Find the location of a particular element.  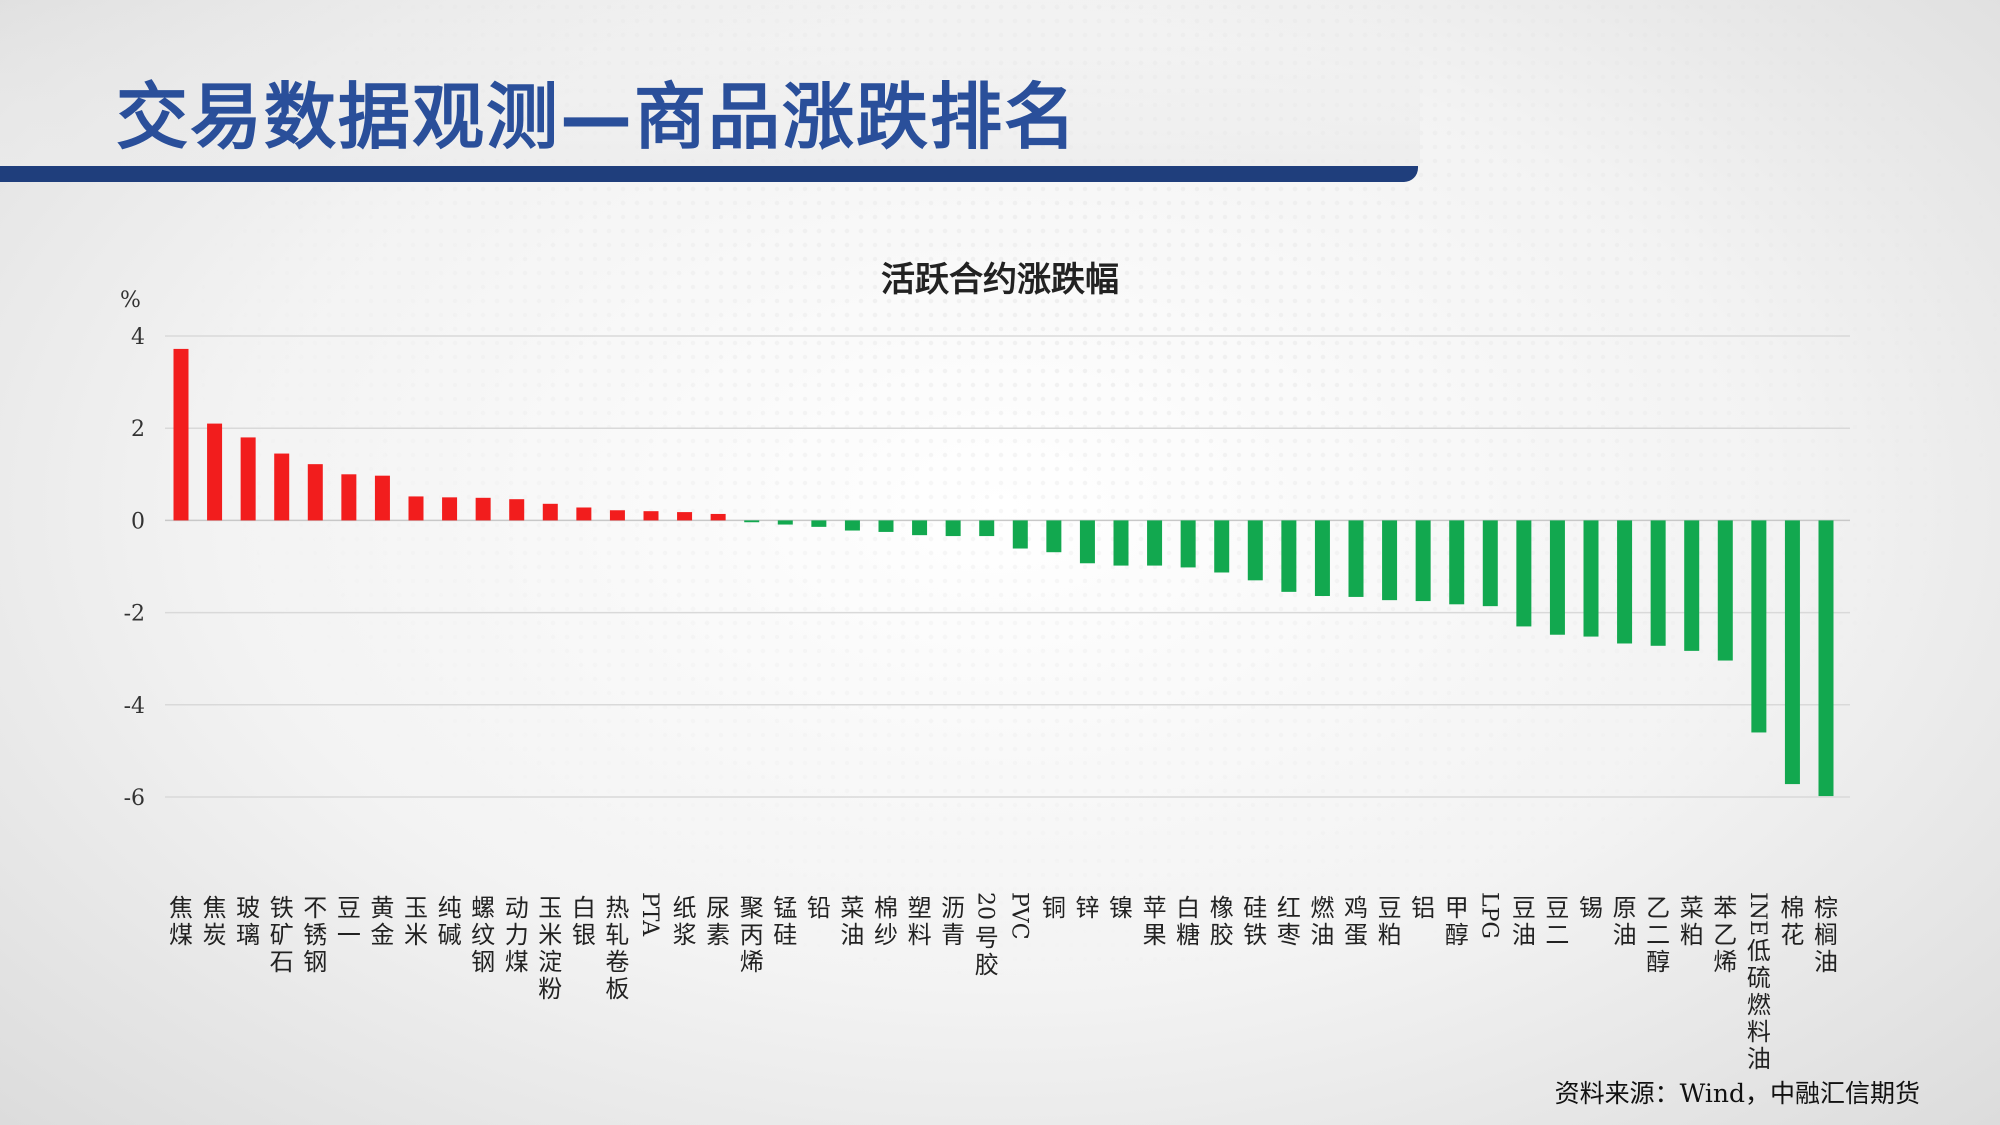

svg-text: 烯 is located at coordinates (752, 962).